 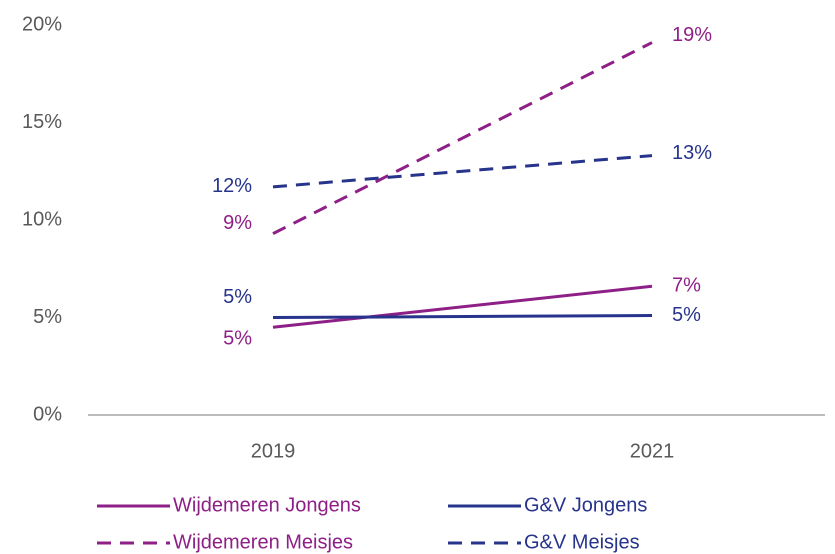 What do you see at coordinates (582, 542) in the screenshot?
I see `legend-label: G&V Meisjes` at bounding box center [582, 542].